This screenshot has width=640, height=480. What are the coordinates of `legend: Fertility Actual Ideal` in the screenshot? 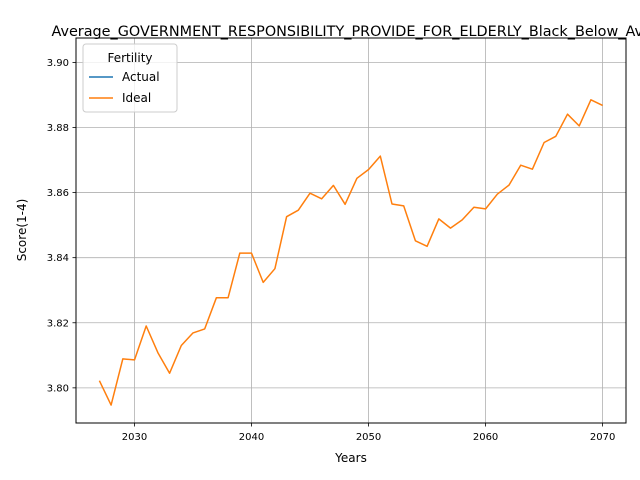 It's located at (130, 78).